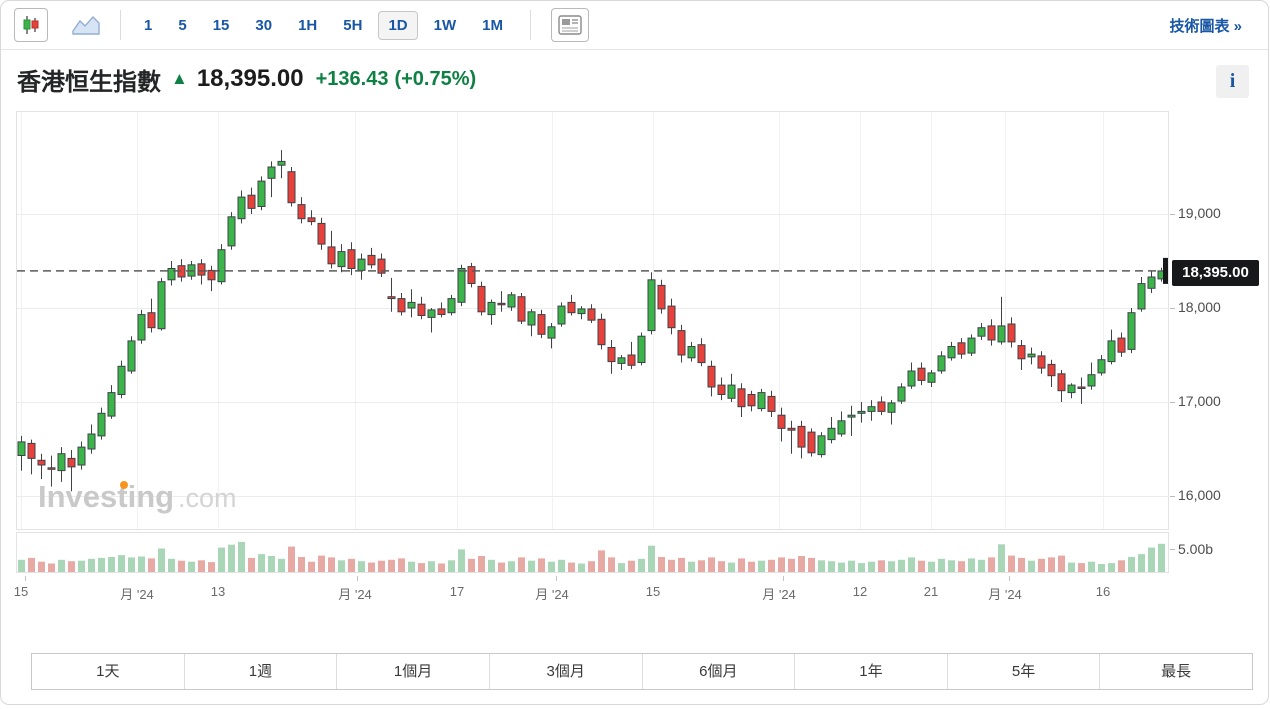 The width and height of the screenshot is (1270, 709). Describe the element at coordinates (871, 671) in the screenshot. I see `period-button-1年: 1年` at that location.